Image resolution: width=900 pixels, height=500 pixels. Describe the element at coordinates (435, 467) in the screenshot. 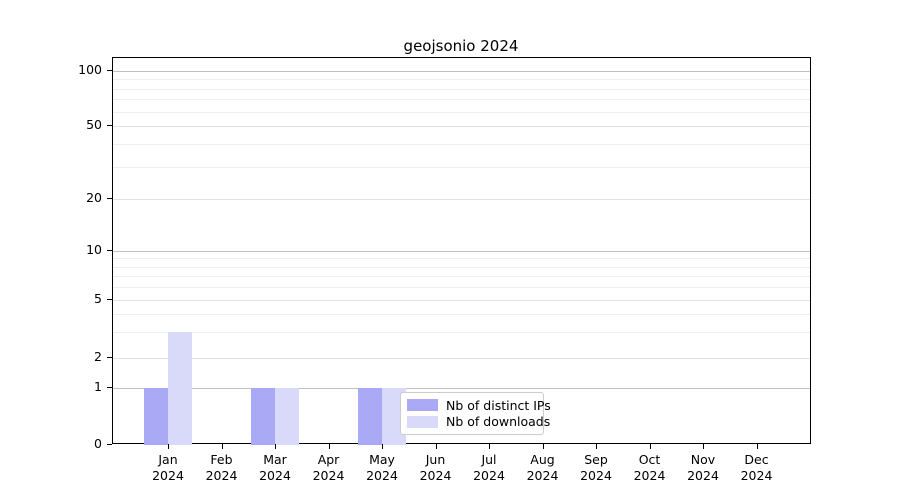

I see `x-axis-tick-label: Jun 2024` at that location.